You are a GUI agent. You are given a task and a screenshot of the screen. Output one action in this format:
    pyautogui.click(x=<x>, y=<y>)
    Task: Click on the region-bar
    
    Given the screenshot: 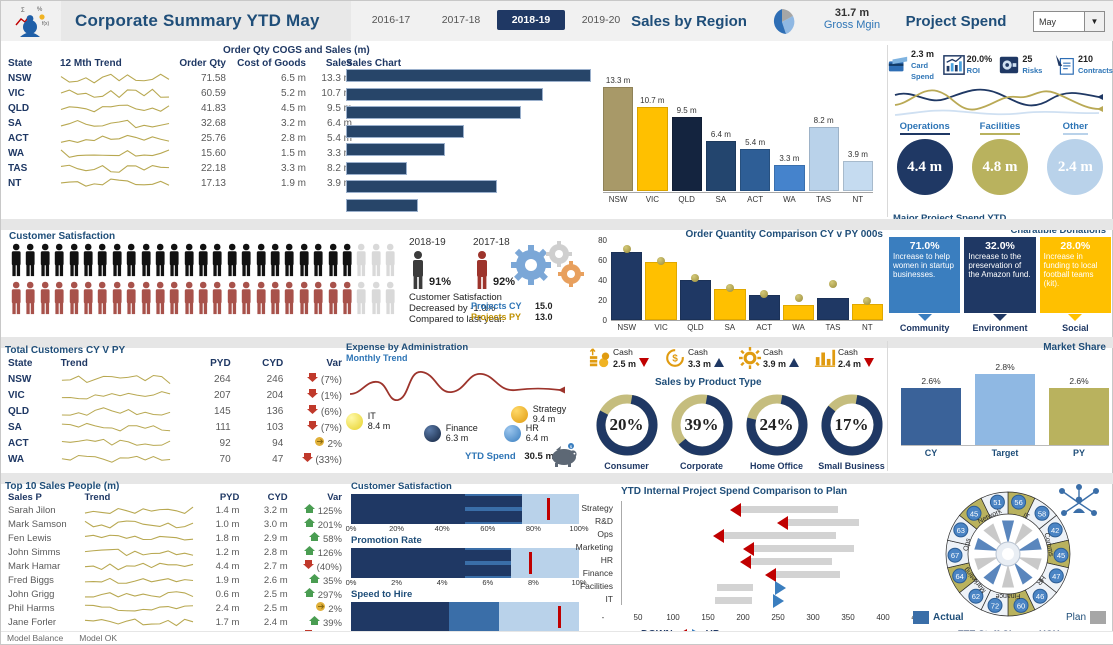 What is the action you would take?
    pyautogui.click(x=686, y=153)
    